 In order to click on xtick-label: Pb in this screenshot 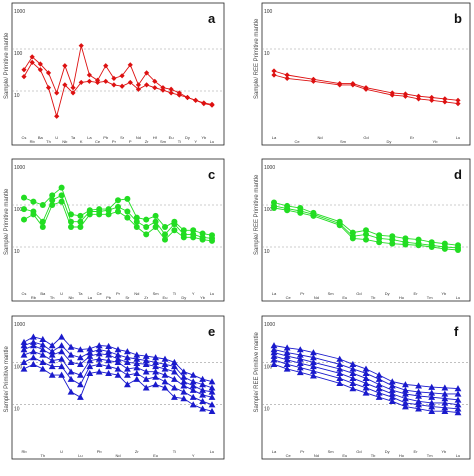, I will do `click(109, 297)`.